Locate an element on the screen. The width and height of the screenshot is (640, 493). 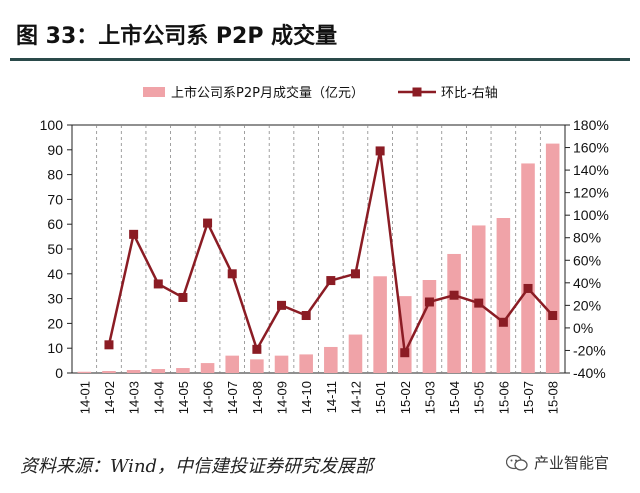
x-tick-label: 14-08 is located at coordinates (257, 397).